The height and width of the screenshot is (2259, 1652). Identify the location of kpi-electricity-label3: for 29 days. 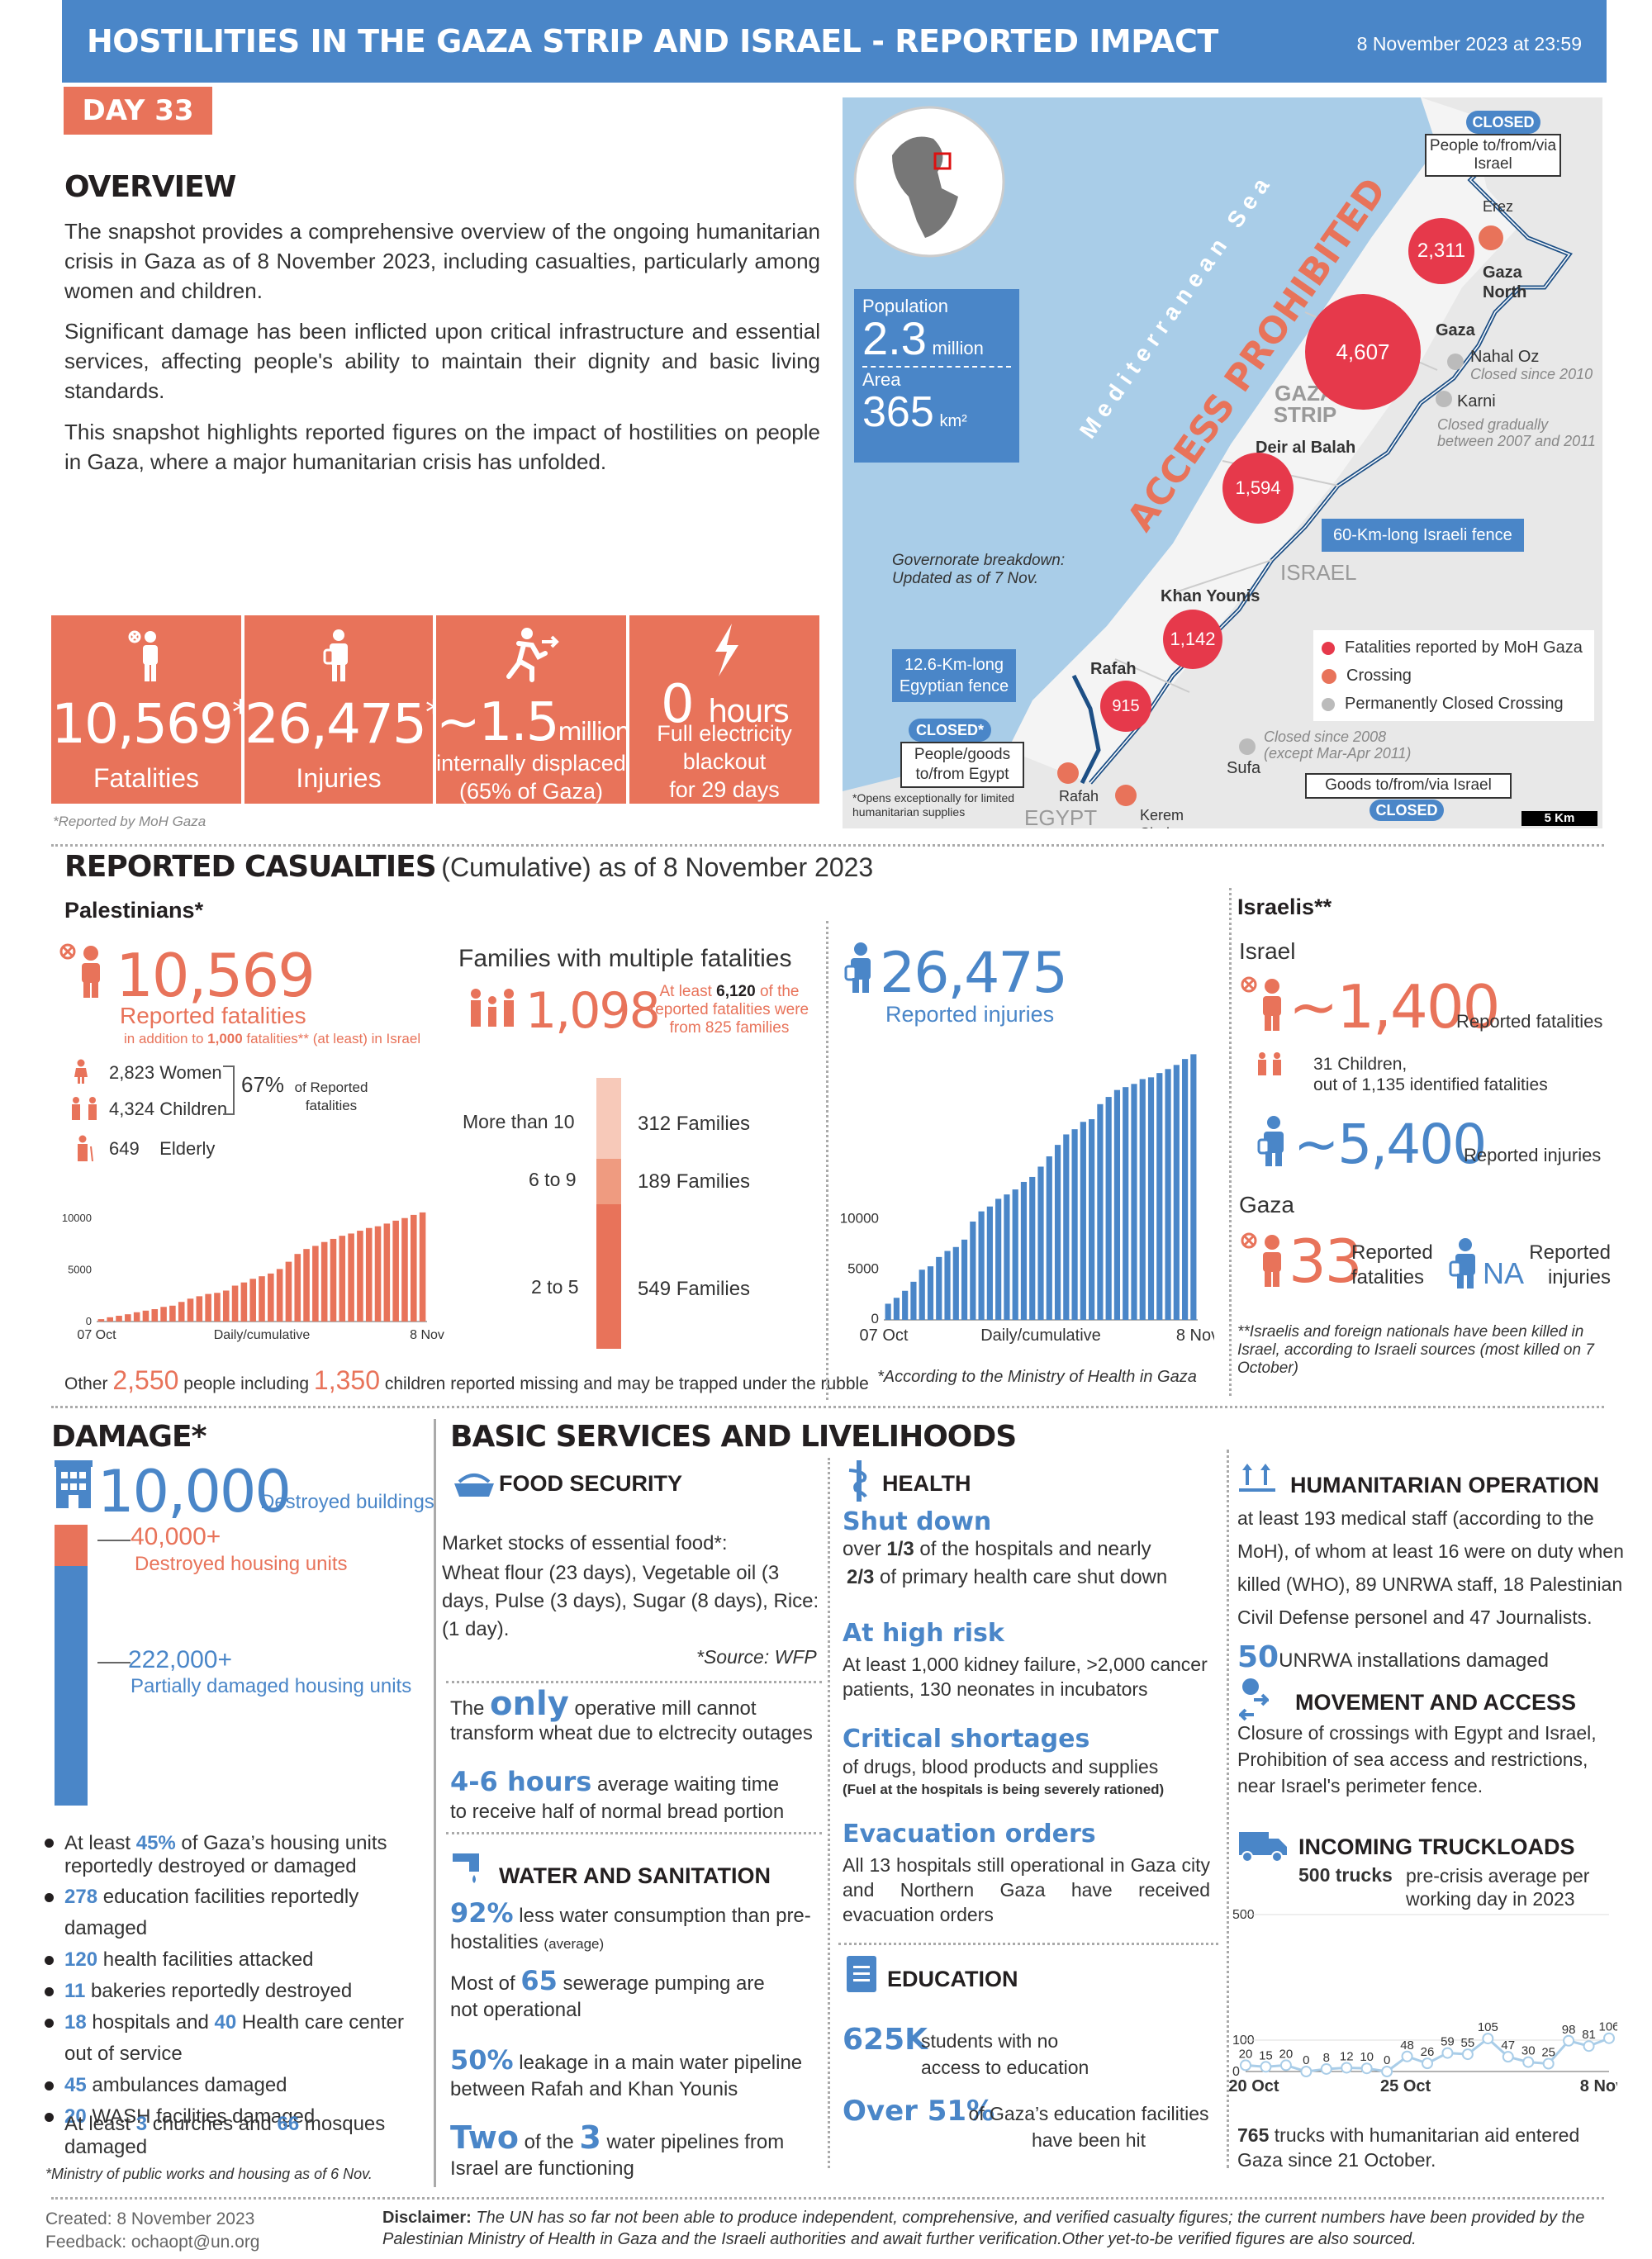
(724, 789).